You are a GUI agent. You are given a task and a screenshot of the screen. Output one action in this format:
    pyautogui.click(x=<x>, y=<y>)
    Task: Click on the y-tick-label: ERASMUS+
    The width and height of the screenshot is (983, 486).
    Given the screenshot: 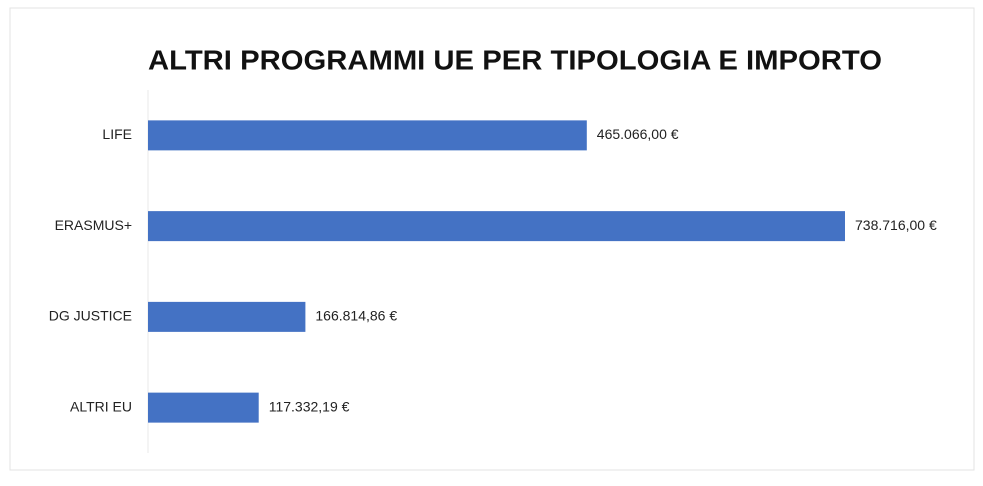 What is the action you would take?
    pyautogui.click(x=93, y=225)
    